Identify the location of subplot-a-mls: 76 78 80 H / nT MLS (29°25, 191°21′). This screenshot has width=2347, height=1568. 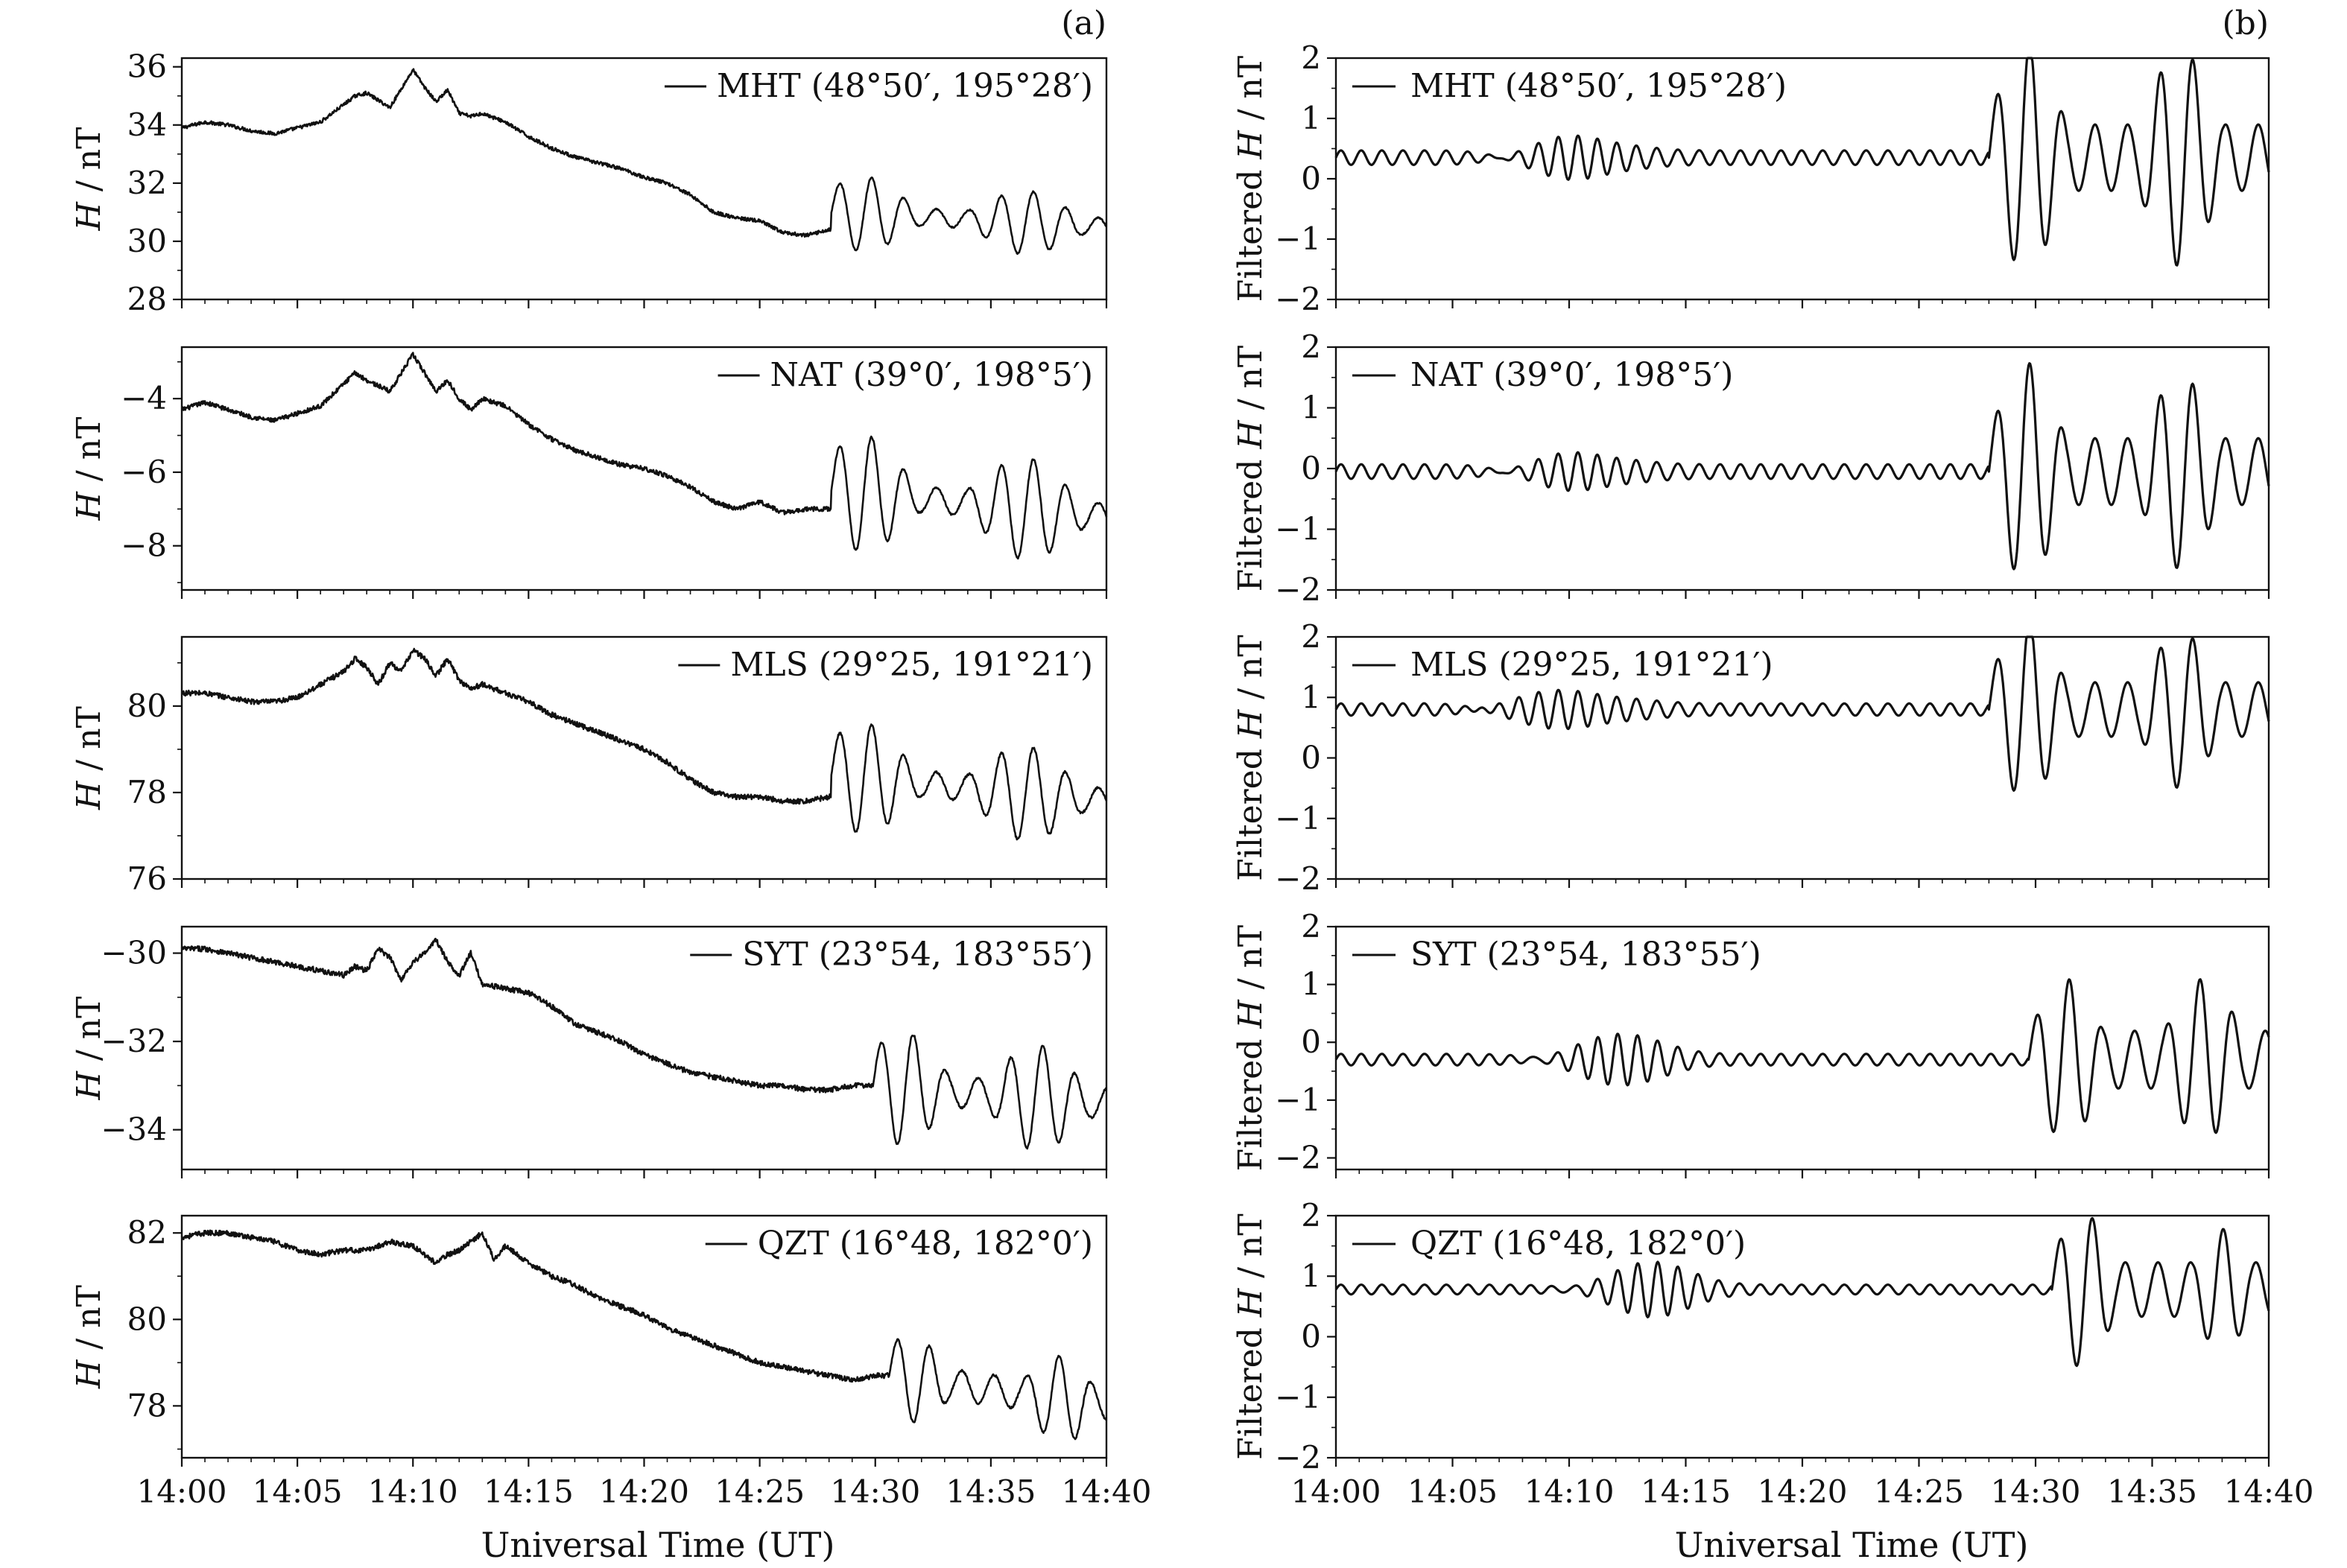
(589, 766).